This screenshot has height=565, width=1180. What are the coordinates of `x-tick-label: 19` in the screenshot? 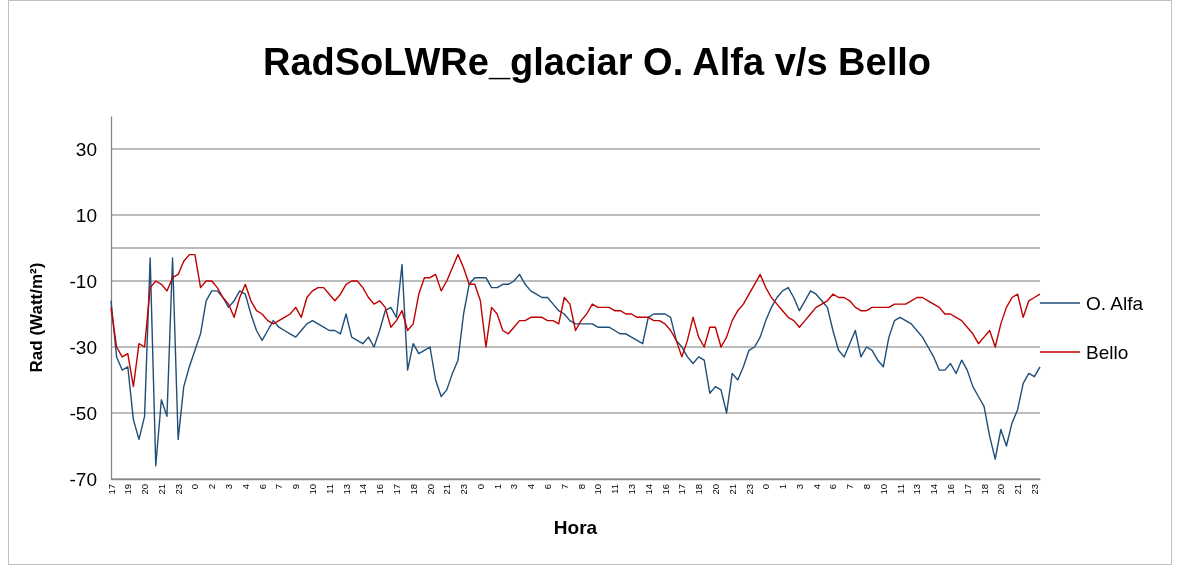 It's located at (128, 489).